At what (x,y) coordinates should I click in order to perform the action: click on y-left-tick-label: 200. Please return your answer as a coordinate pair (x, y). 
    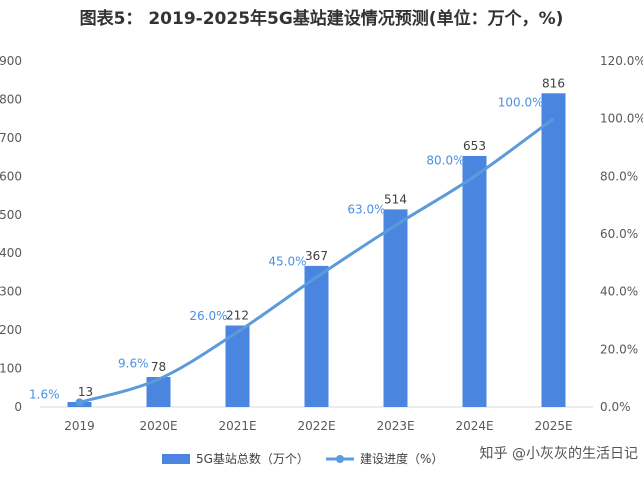
    Looking at the image, I should click on (11, 330).